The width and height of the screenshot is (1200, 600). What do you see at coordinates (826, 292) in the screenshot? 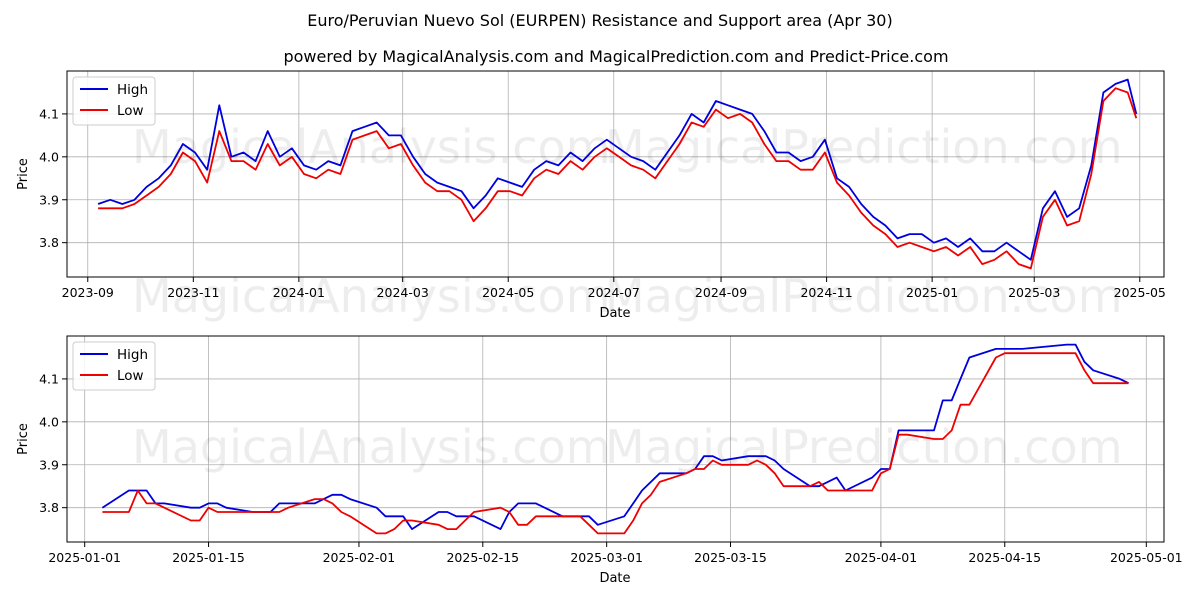
I see `x-tick-label: 2024-11` at bounding box center [826, 292].